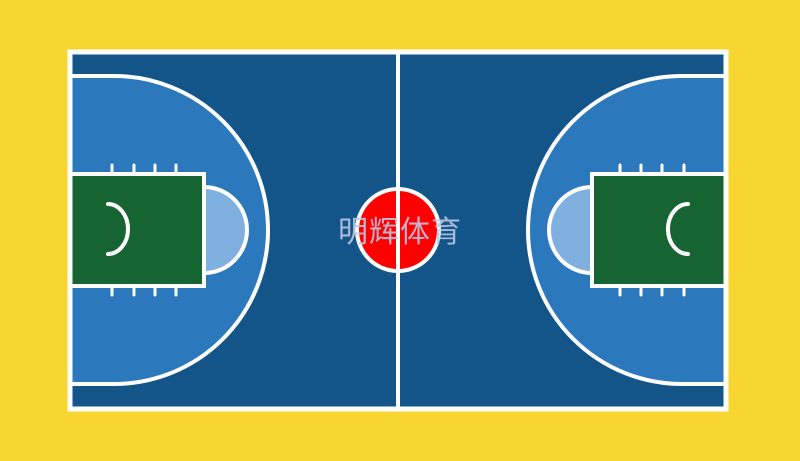  What do you see at coordinates (118, 229) in the screenshot?
I see `left-restricted-arc` at bounding box center [118, 229].